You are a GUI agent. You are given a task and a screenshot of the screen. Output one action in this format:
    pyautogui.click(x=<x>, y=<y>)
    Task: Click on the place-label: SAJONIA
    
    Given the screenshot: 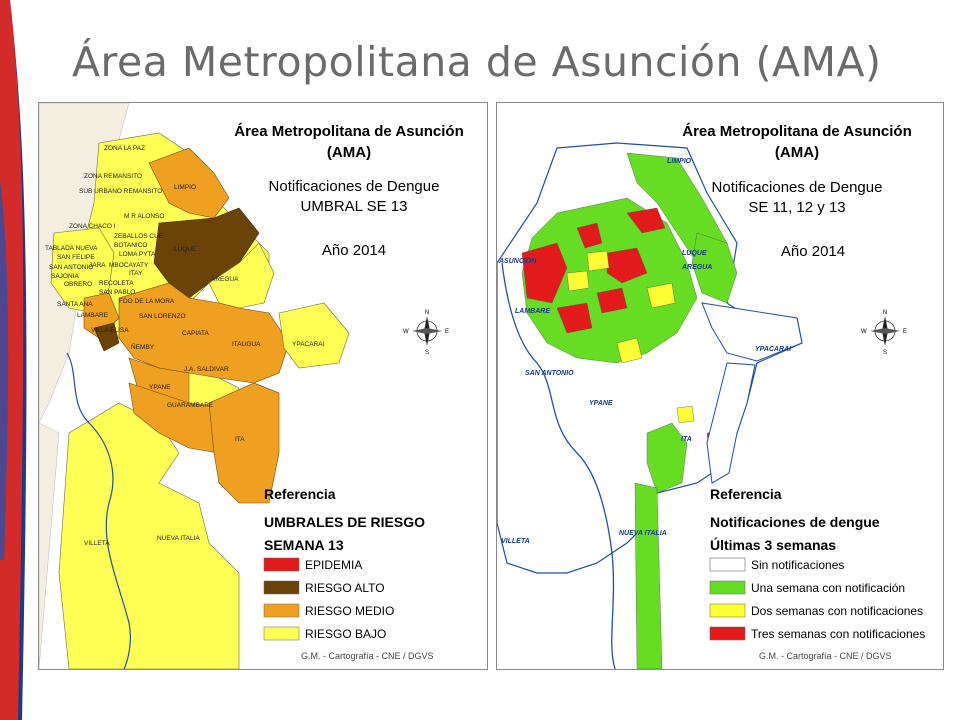 What is the action you would take?
    pyautogui.click(x=65, y=276)
    